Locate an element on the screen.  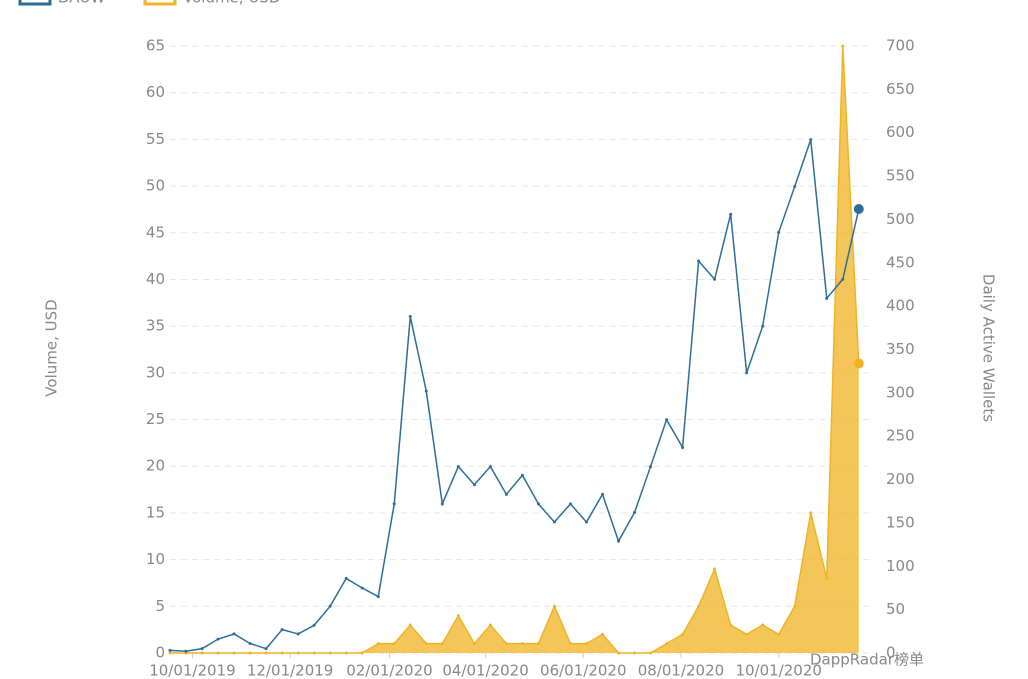
y-tick-label: 0 is located at coordinates (160, 653).